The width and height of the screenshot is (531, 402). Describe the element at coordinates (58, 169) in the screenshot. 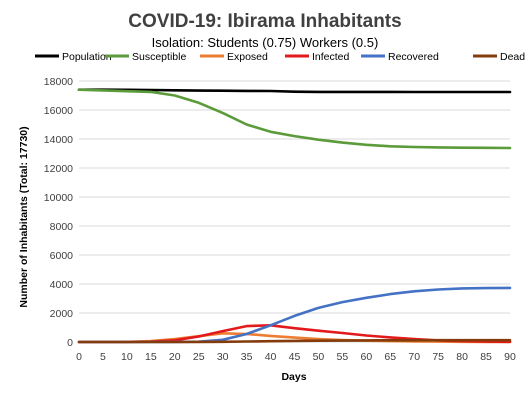

I see `y-tick-label: 12000` at that location.